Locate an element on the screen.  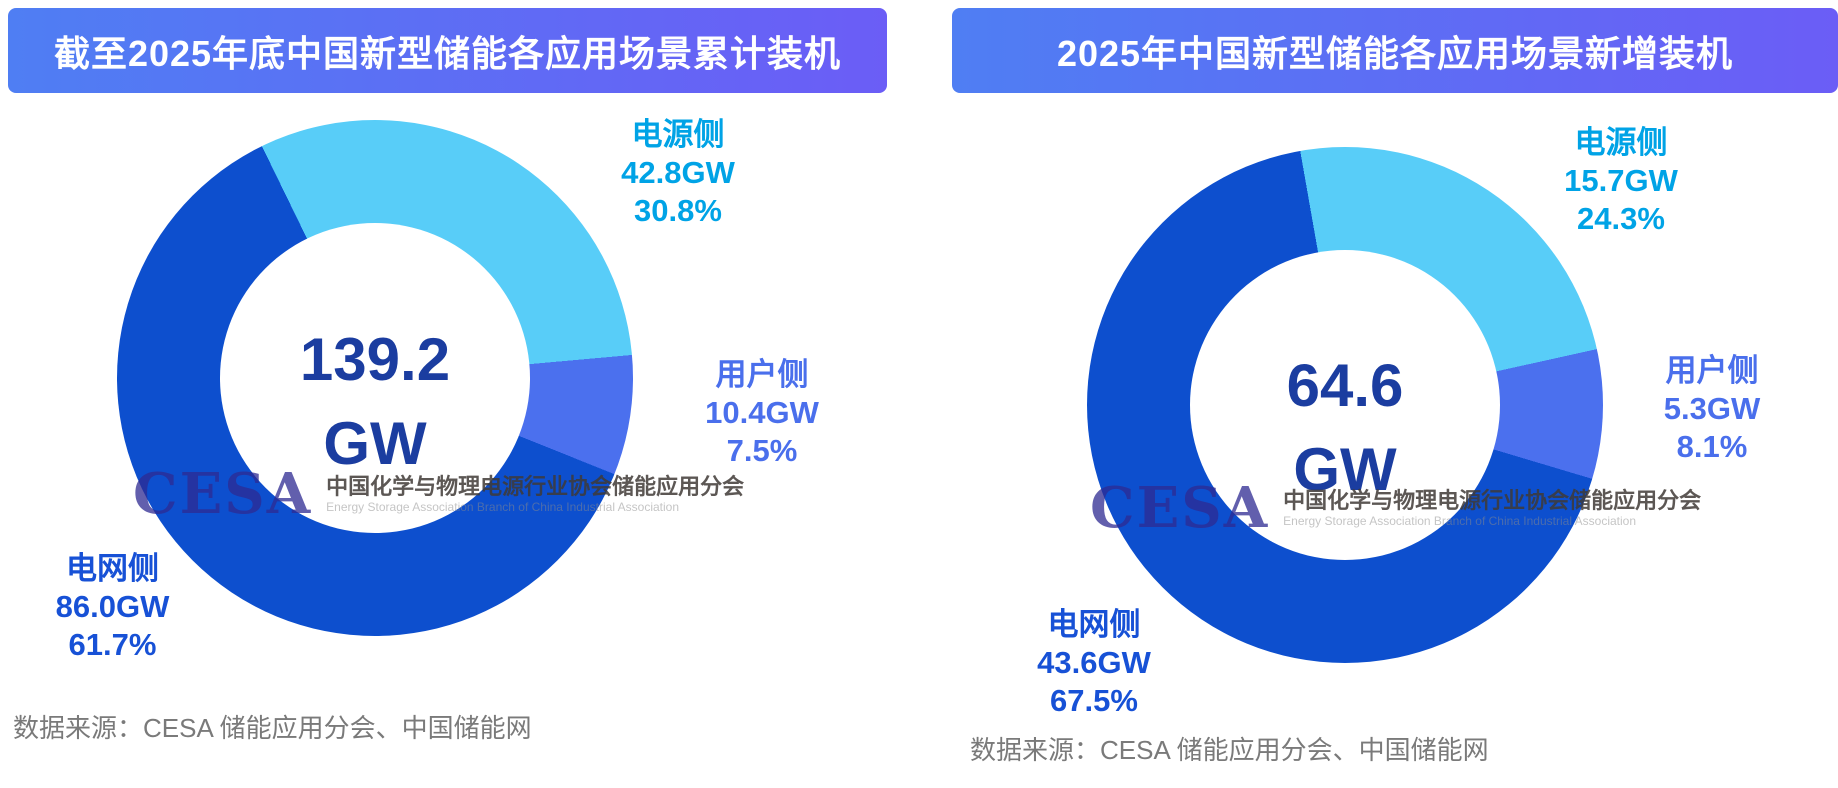
left-label-user-side: 用户侧 10.4GW 7.5% is located at coordinates (762, 413).